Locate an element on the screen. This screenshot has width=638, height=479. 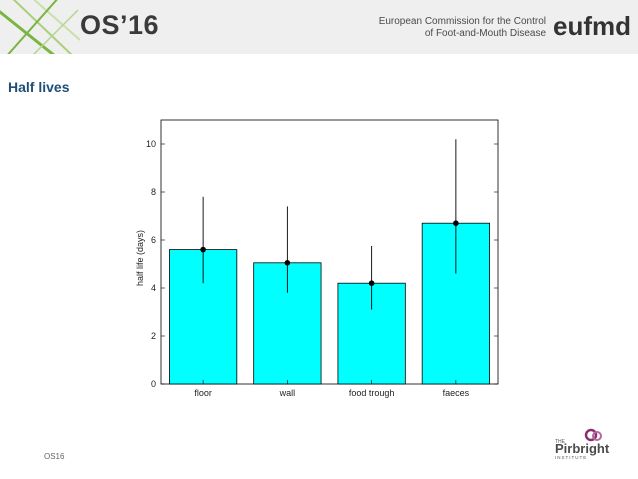
organization-name-line-2: of Foot-and-Mouth Disease is located at coordinates (485, 33).